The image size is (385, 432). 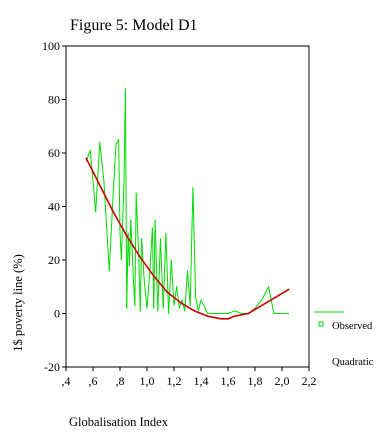 What do you see at coordinates (321, 324) in the screenshot?
I see `legend-marker-observed` at bounding box center [321, 324].